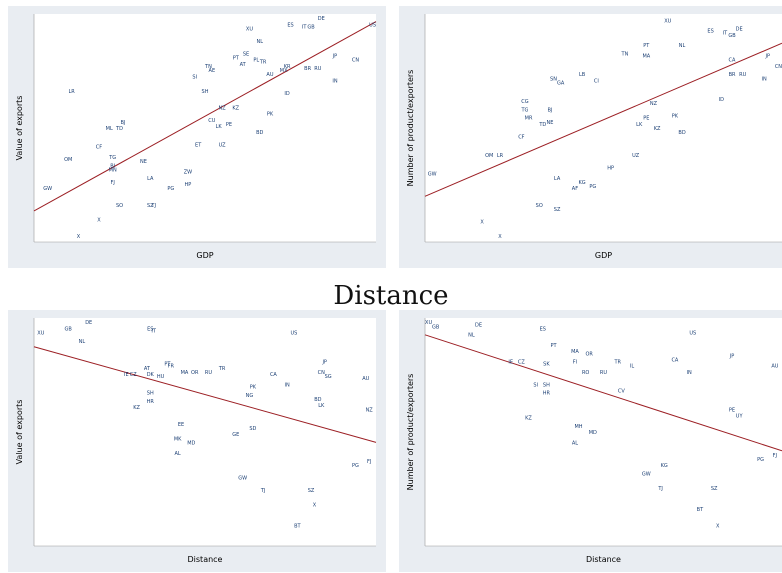  What do you see at coordinates (575, 189) in the screenshot?
I see `point-label-af: AF` at bounding box center [575, 189].